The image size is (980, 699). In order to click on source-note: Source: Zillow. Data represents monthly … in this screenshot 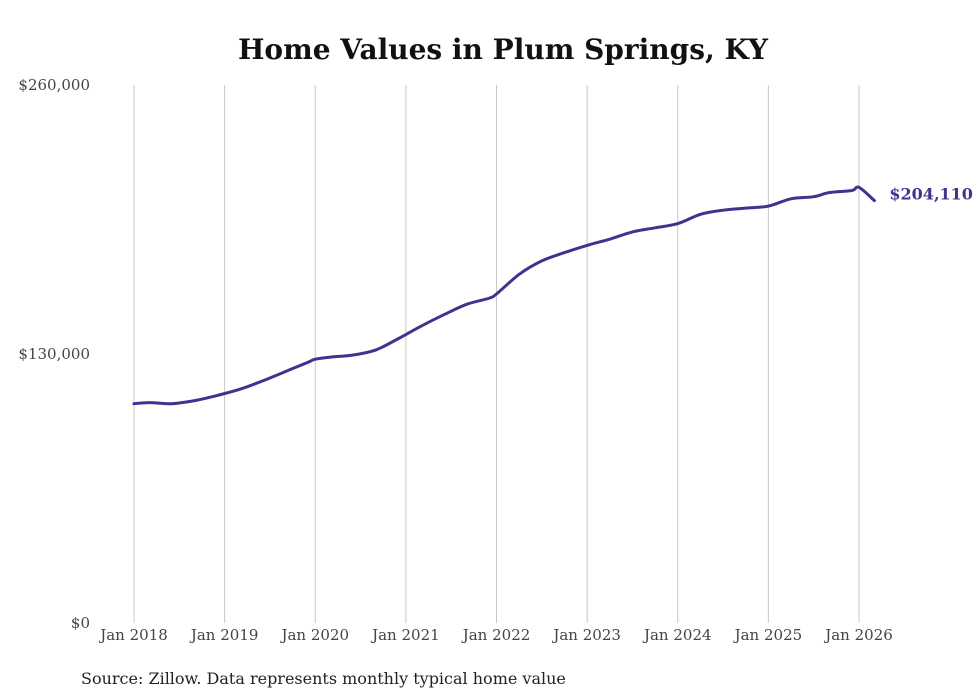, I will do `click(323, 678)`.